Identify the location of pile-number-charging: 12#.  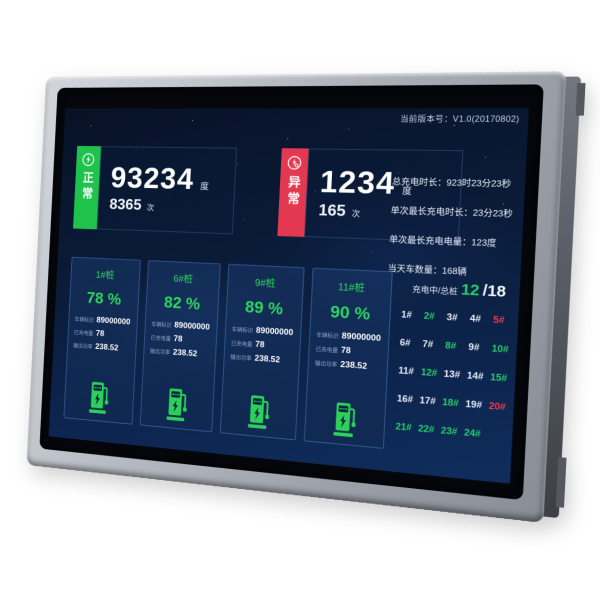
(429, 372).